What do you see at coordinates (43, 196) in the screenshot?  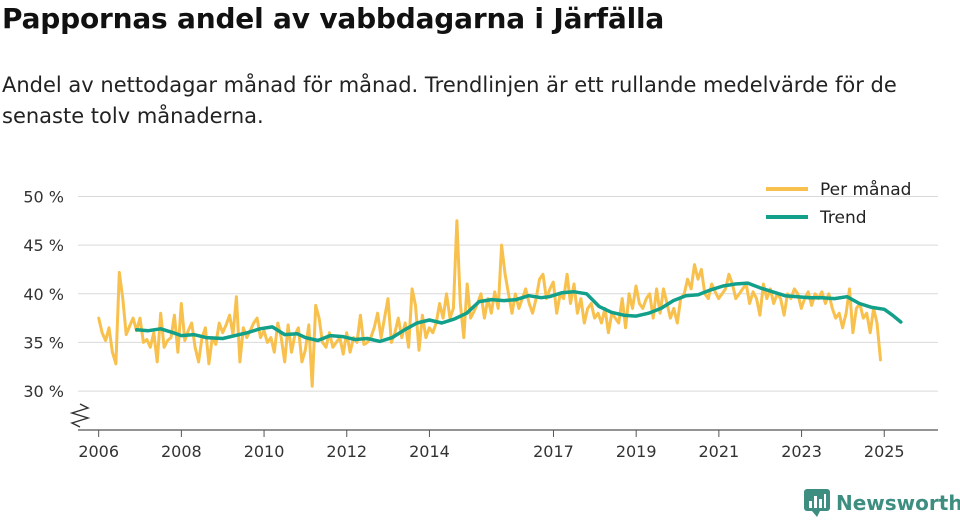 I see `y-tick-label: 50 %` at bounding box center [43, 196].